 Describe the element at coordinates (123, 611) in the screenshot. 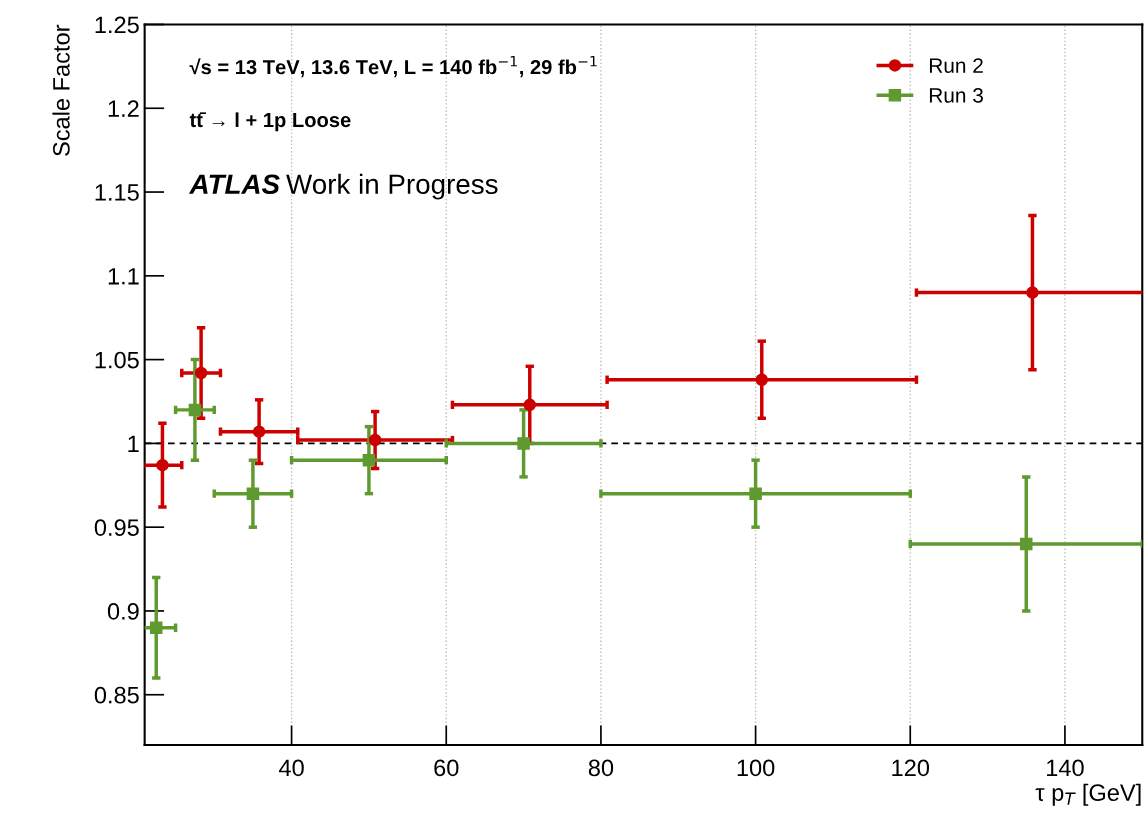

I see `y-tick-label: 0.9` at that location.